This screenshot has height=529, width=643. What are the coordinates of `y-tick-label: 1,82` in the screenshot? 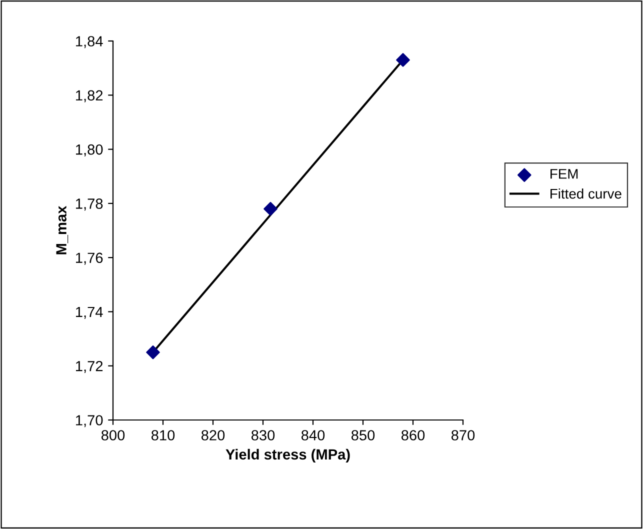 It's located at (89, 96).